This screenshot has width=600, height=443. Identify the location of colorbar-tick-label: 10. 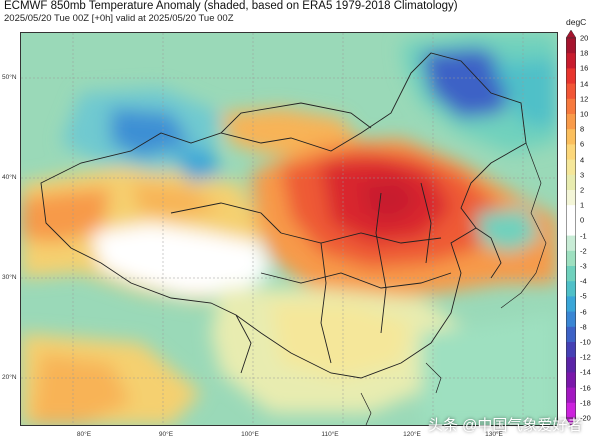
(584, 114).